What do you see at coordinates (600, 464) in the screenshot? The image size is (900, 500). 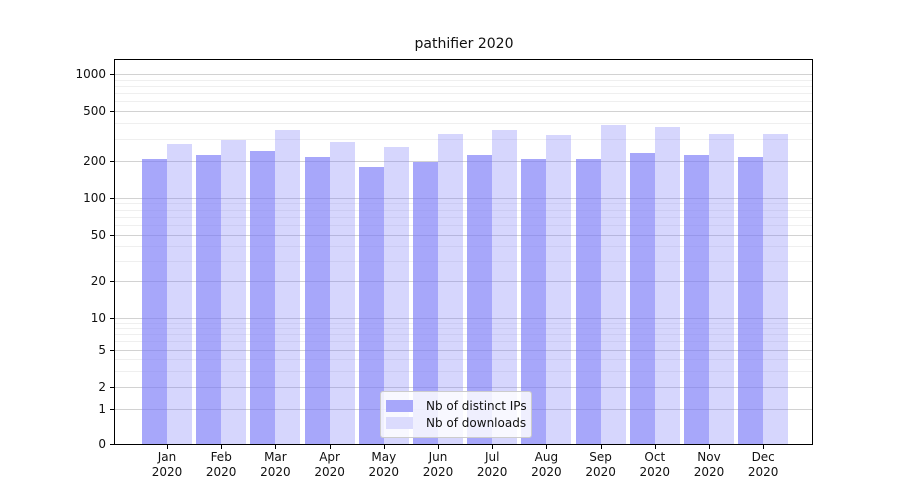 I see `x-axis-tick-label: Sep 2020` at bounding box center [600, 464].